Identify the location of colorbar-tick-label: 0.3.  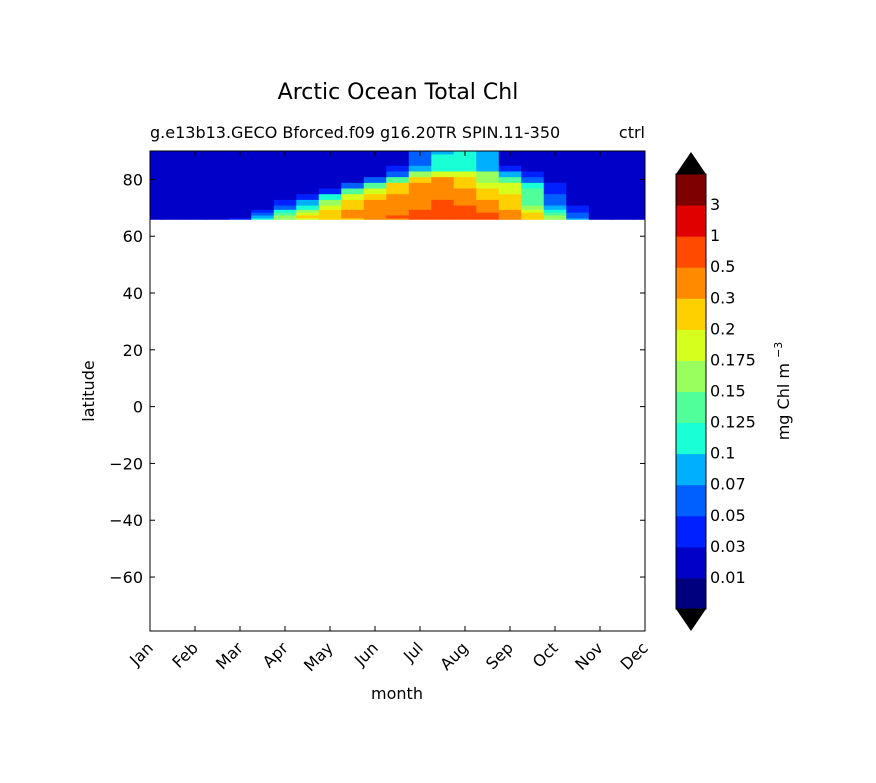
(722, 297).